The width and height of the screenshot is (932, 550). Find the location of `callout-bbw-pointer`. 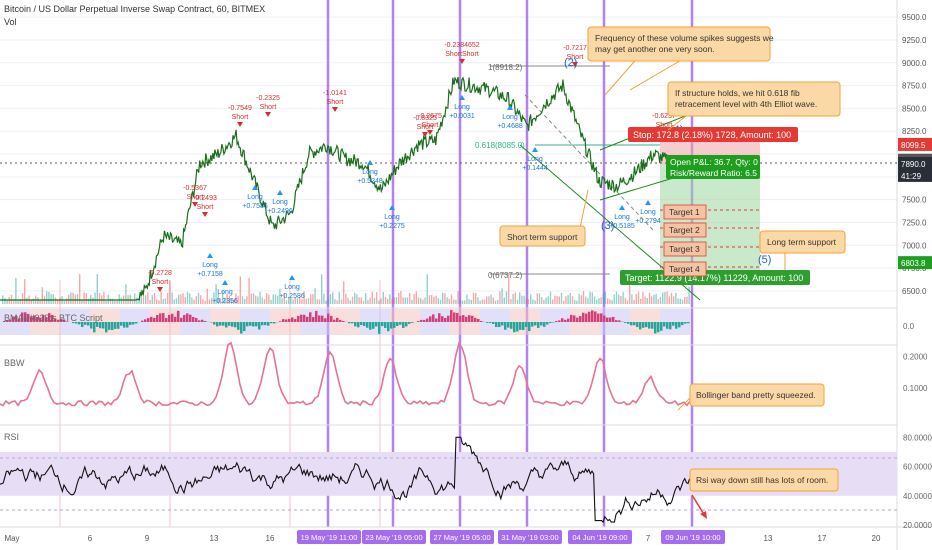

callout-bbw-pointer is located at coordinates (684, 404).